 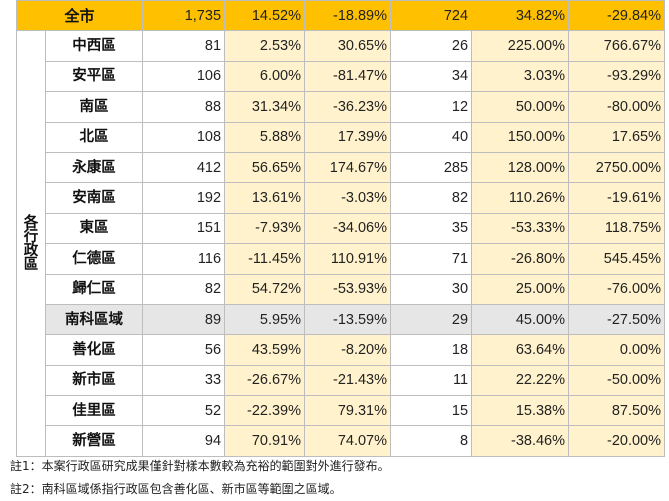 What do you see at coordinates (520, 350) in the screenshot?
I see `table-cell: 63.64%` at bounding box center [520, 350].